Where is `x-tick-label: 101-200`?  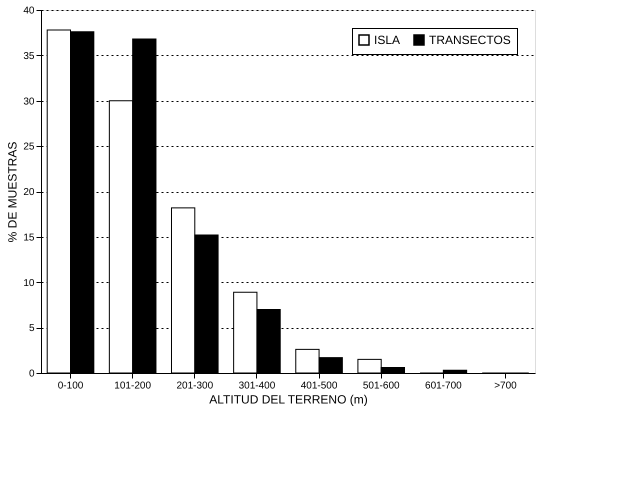 x-tick-label: 101-200 is located at coordinates (133, 386).